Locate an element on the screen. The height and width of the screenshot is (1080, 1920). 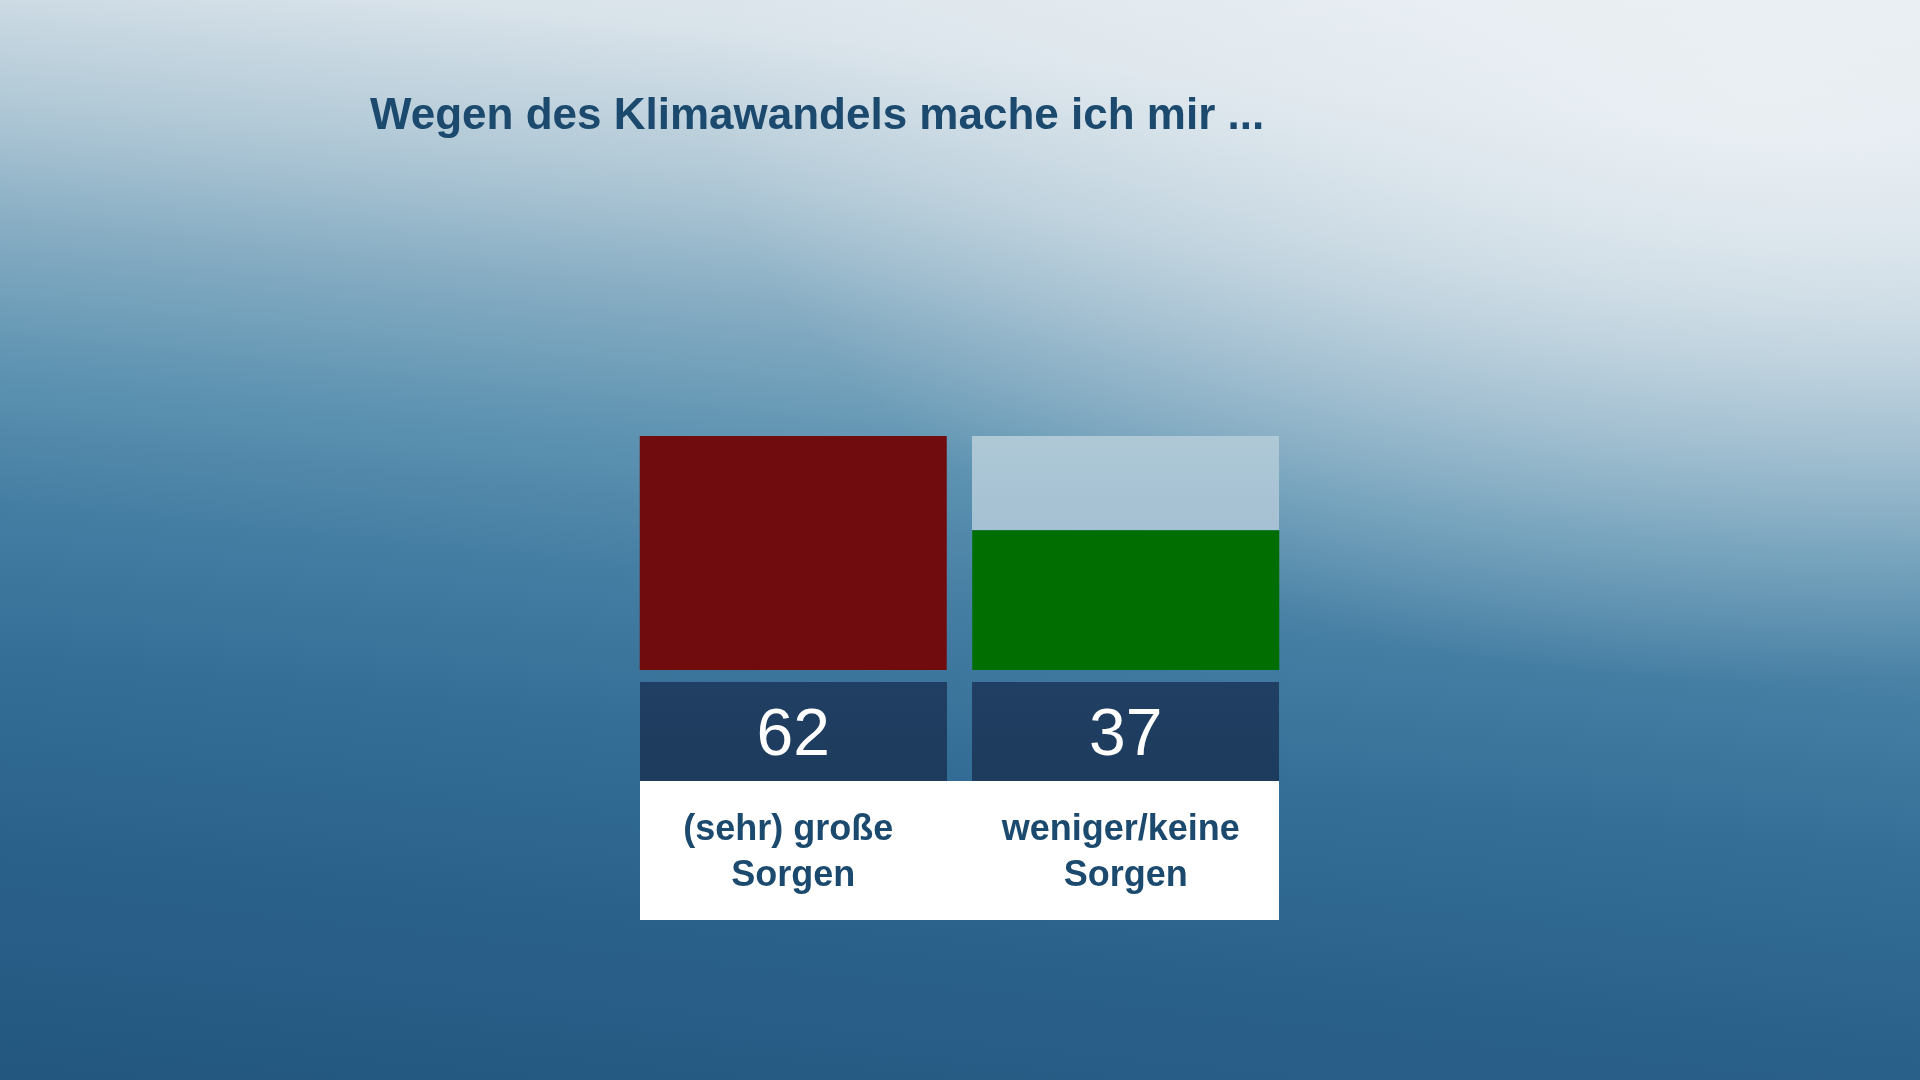
x-tick-label: weniger/keine Sorgen is located at coordinates (1125, 850).